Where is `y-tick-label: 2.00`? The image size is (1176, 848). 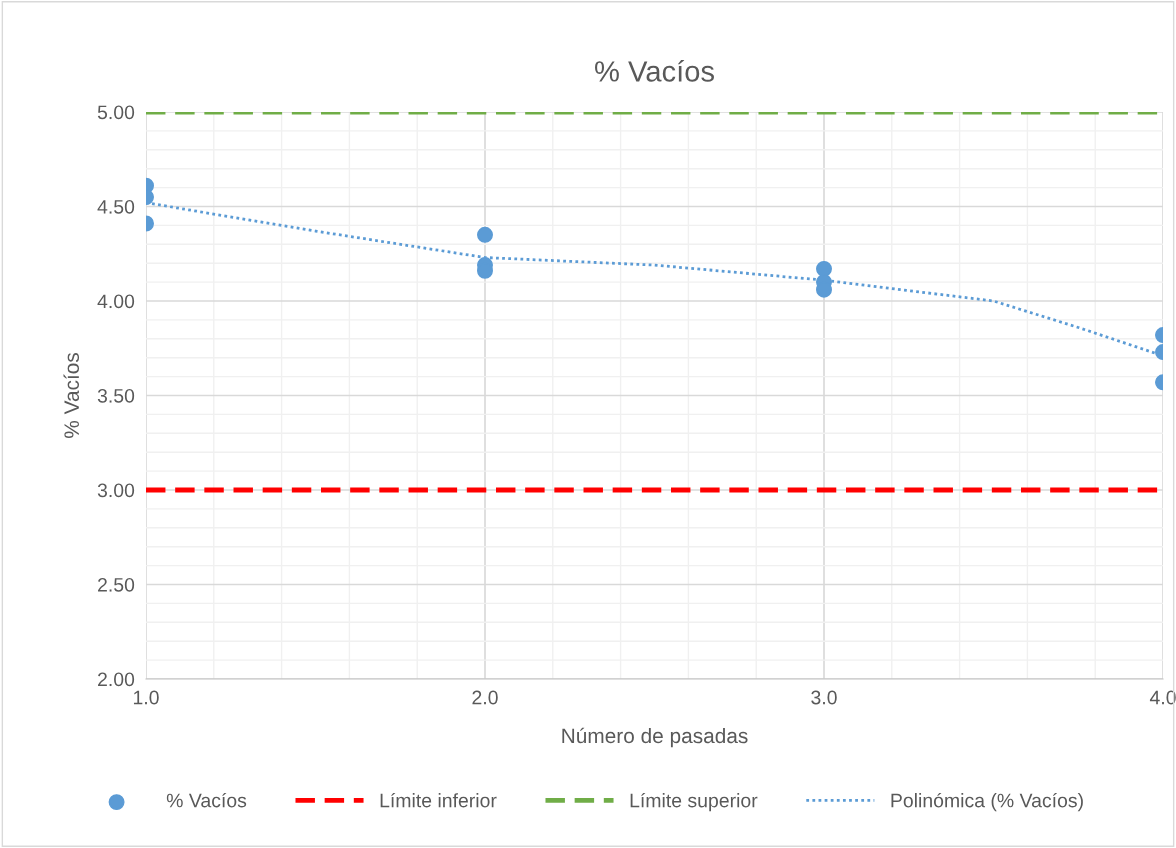 y-tick-label: 2.00 is located at coordinates (116, 679).